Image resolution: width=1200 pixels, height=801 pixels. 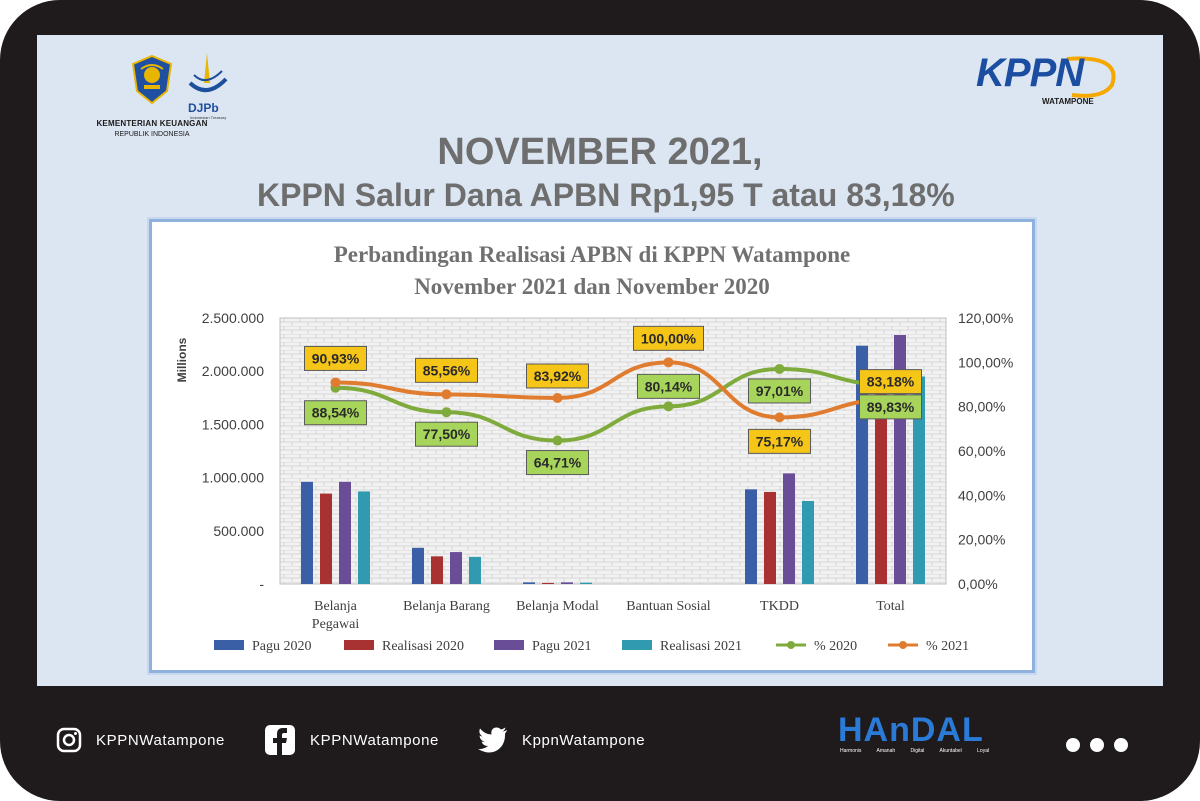 What do you see at coordinates (981, 451) in the screenshot?
I see `y2-tick-label: 60,00%` at bounding box center [981, 451].